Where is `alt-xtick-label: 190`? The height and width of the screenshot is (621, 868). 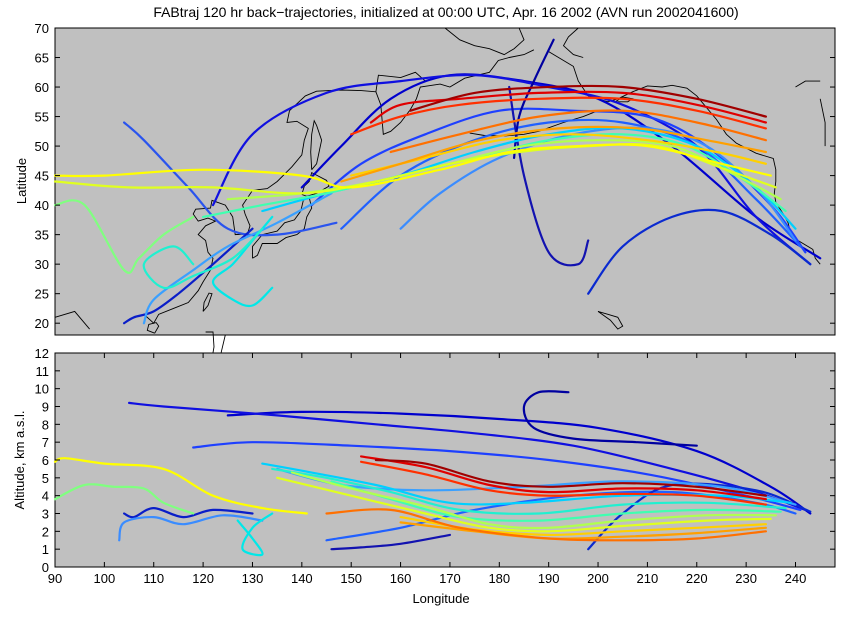 alt-xtick-label: 190 is located at coordinates (549, 578).